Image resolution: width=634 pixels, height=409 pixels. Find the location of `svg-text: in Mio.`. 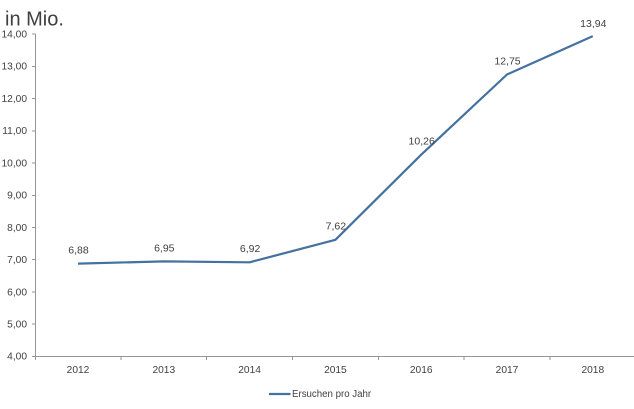

svg-text: in Mio. is located at coordinates (34, 20).